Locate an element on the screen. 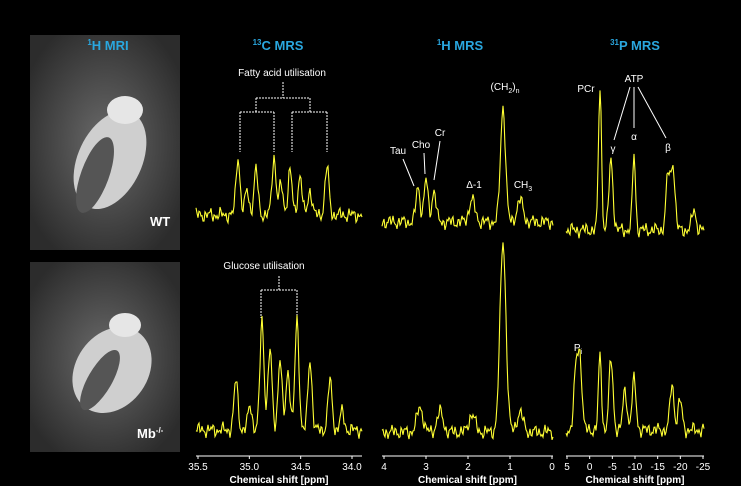 The width and height of the screenshot is (741, 486). annotation: β is located at coordinates (668, 148).